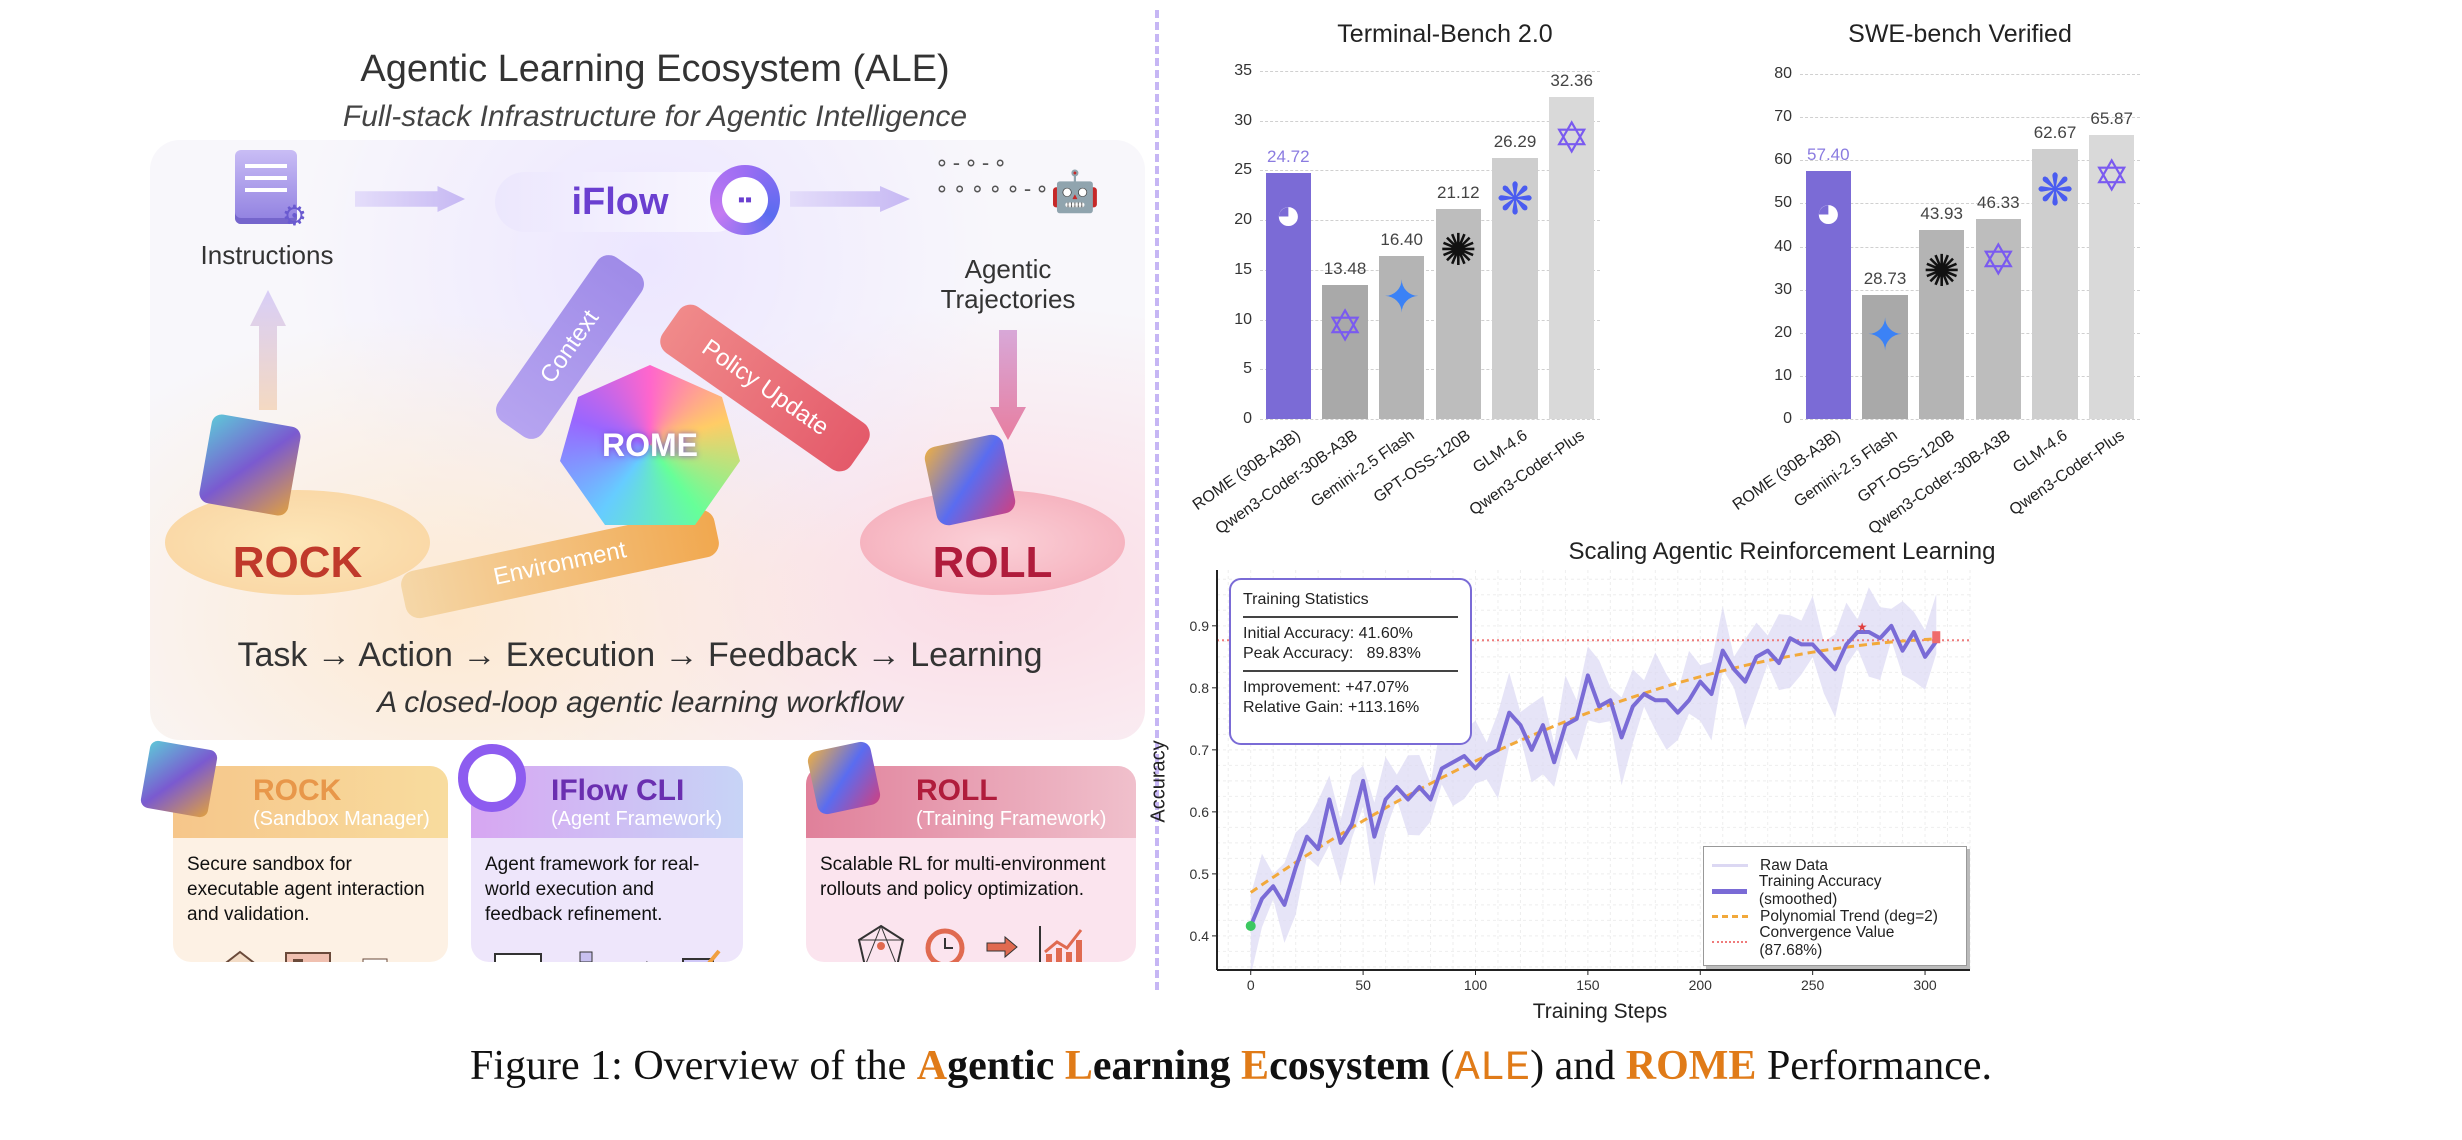 This screenshot has height=1140, width=2462. What do you see at coordinates (1783, 203) in the screenshot?
I see `y-tick-label: 50` at bounding box center [1783, 203].